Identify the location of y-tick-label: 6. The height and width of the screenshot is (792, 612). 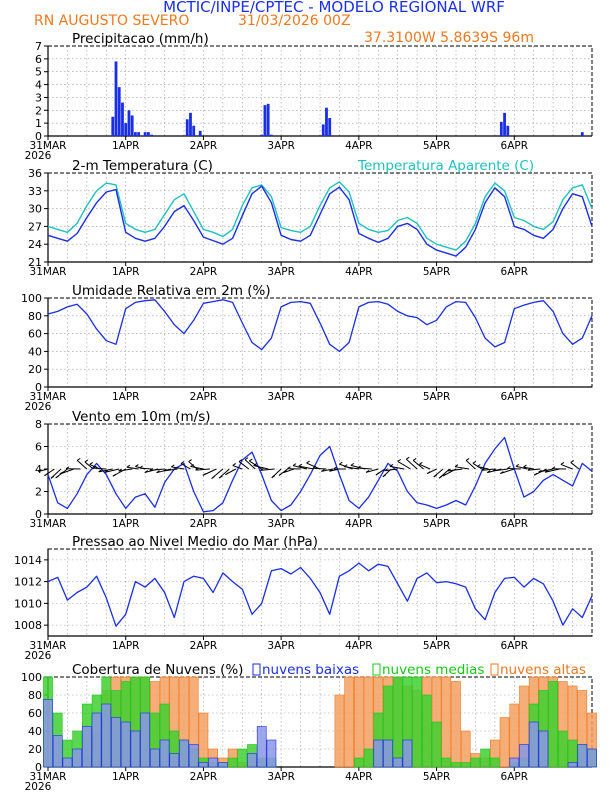
(38, 447).